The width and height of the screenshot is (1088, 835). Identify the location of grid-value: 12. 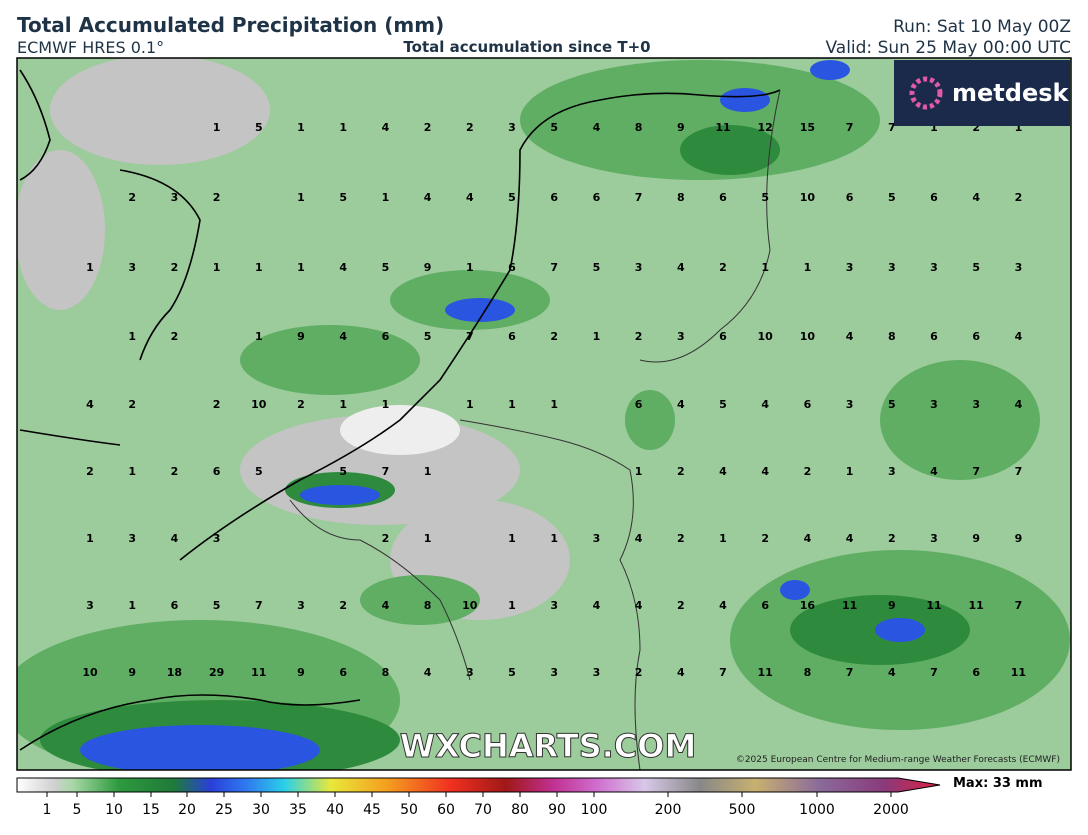
(765, 127).